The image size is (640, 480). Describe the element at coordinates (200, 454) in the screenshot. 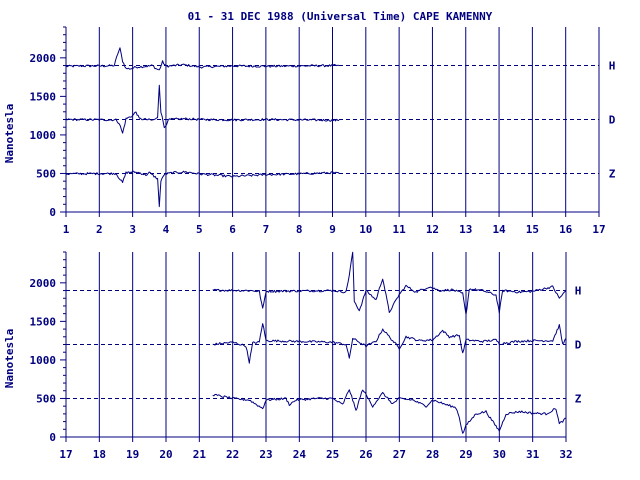

I see `x-tick-label: 21` at that location.